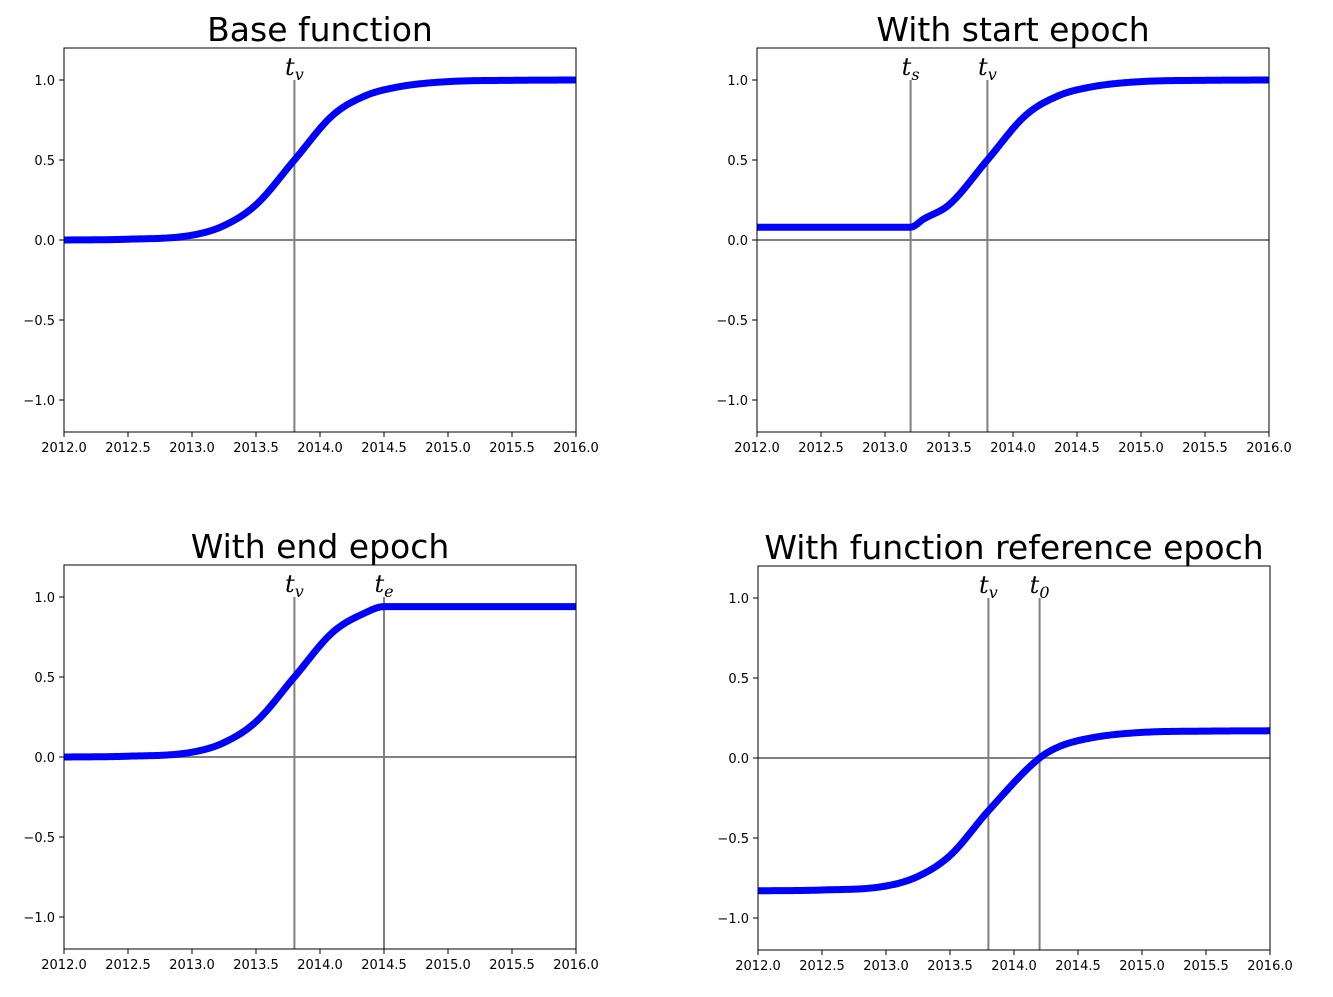  What do you see at coordinates (915, 74) in the screenshot?
I see `epoch-marker-subscript: s` at bounding box center [915, 74].